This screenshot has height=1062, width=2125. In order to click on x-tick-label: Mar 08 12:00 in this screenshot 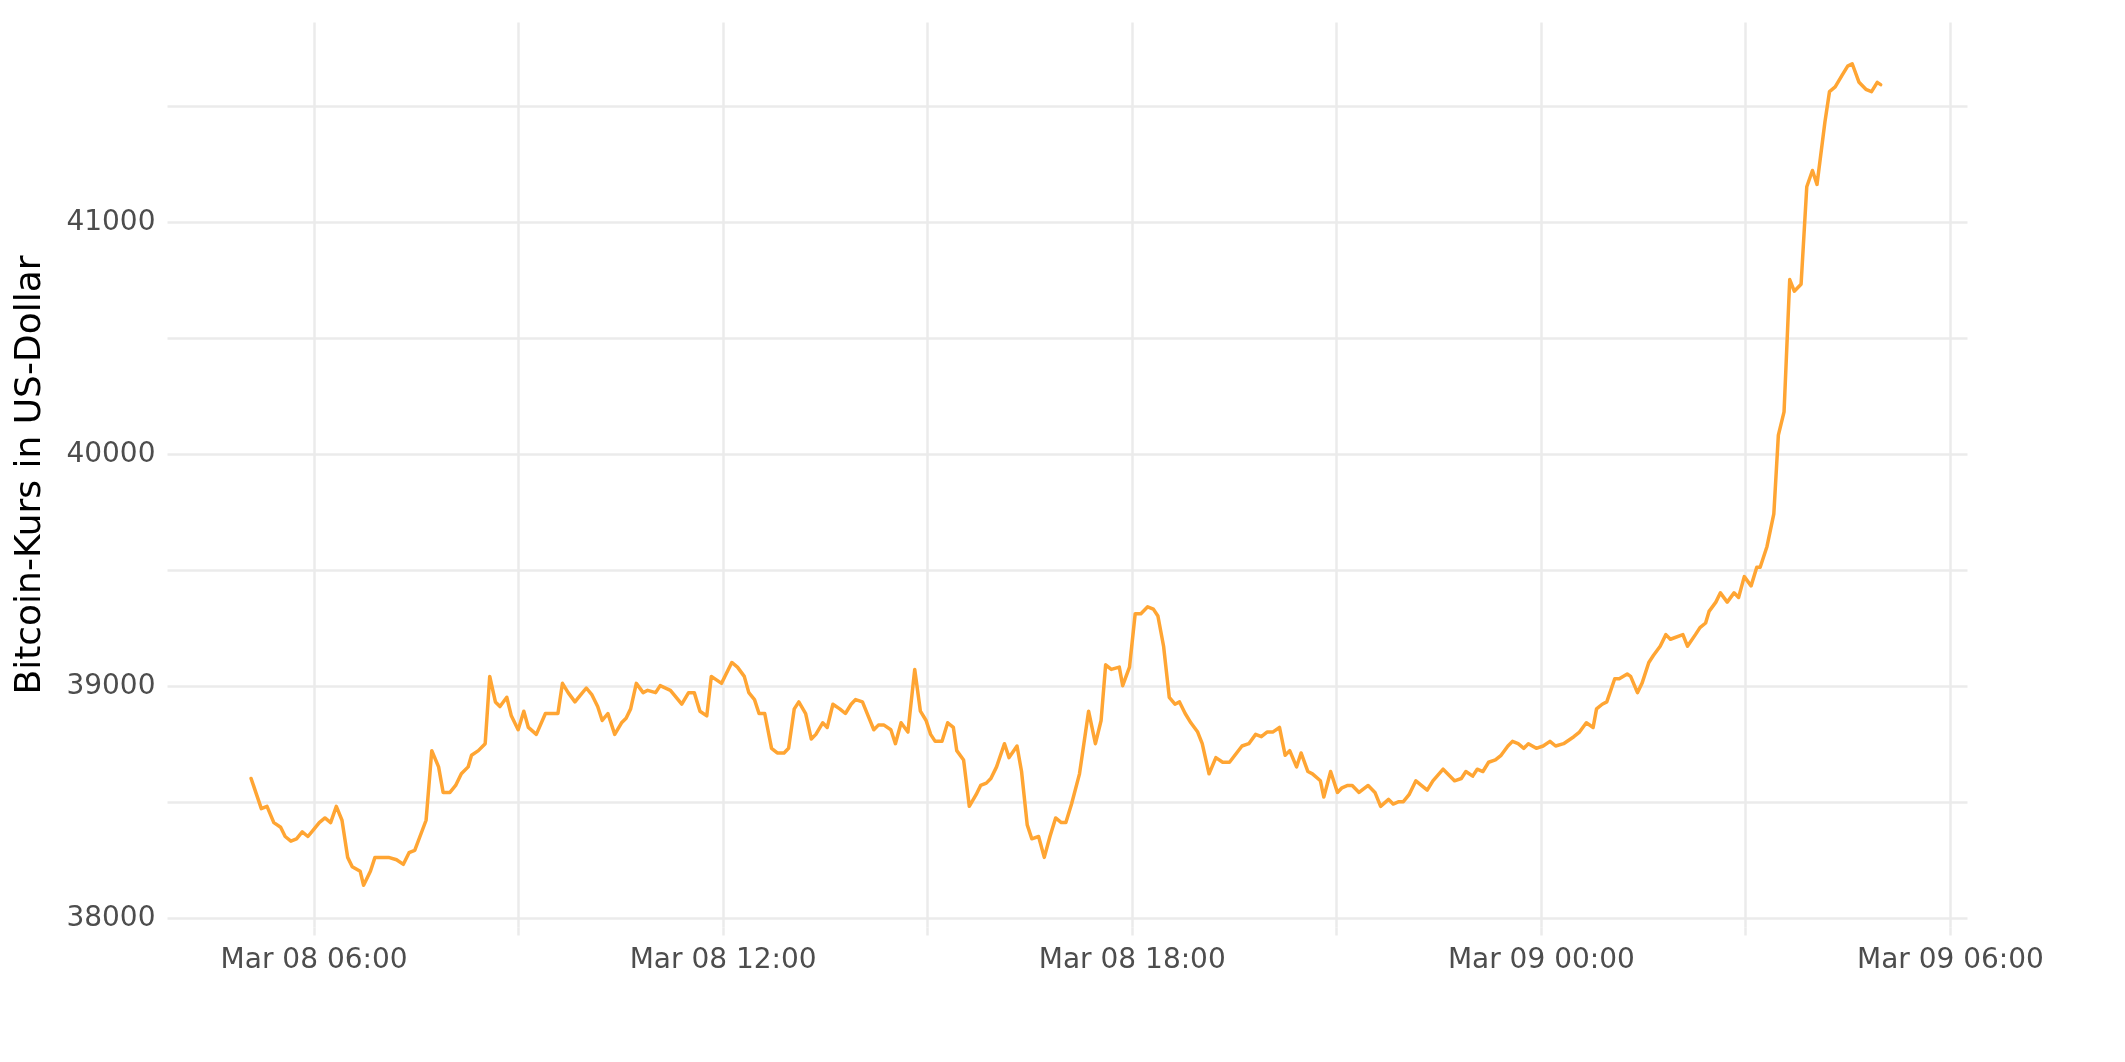, I will do `click(723, 958)`.